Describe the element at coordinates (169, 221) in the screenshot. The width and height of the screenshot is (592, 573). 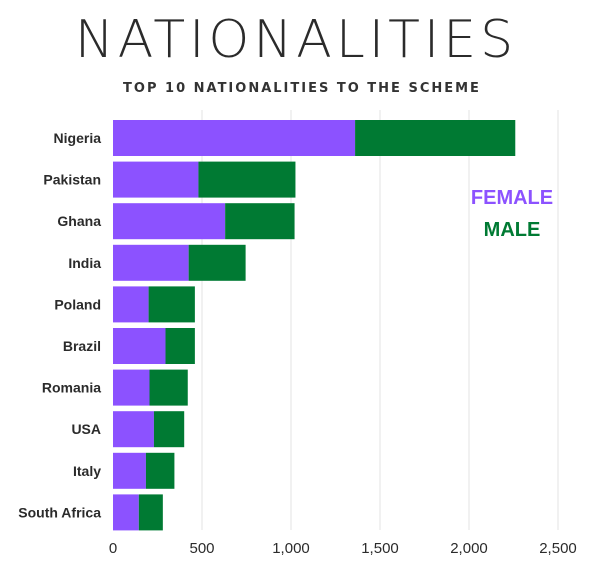
I see `bar-female-ghana` at that location.